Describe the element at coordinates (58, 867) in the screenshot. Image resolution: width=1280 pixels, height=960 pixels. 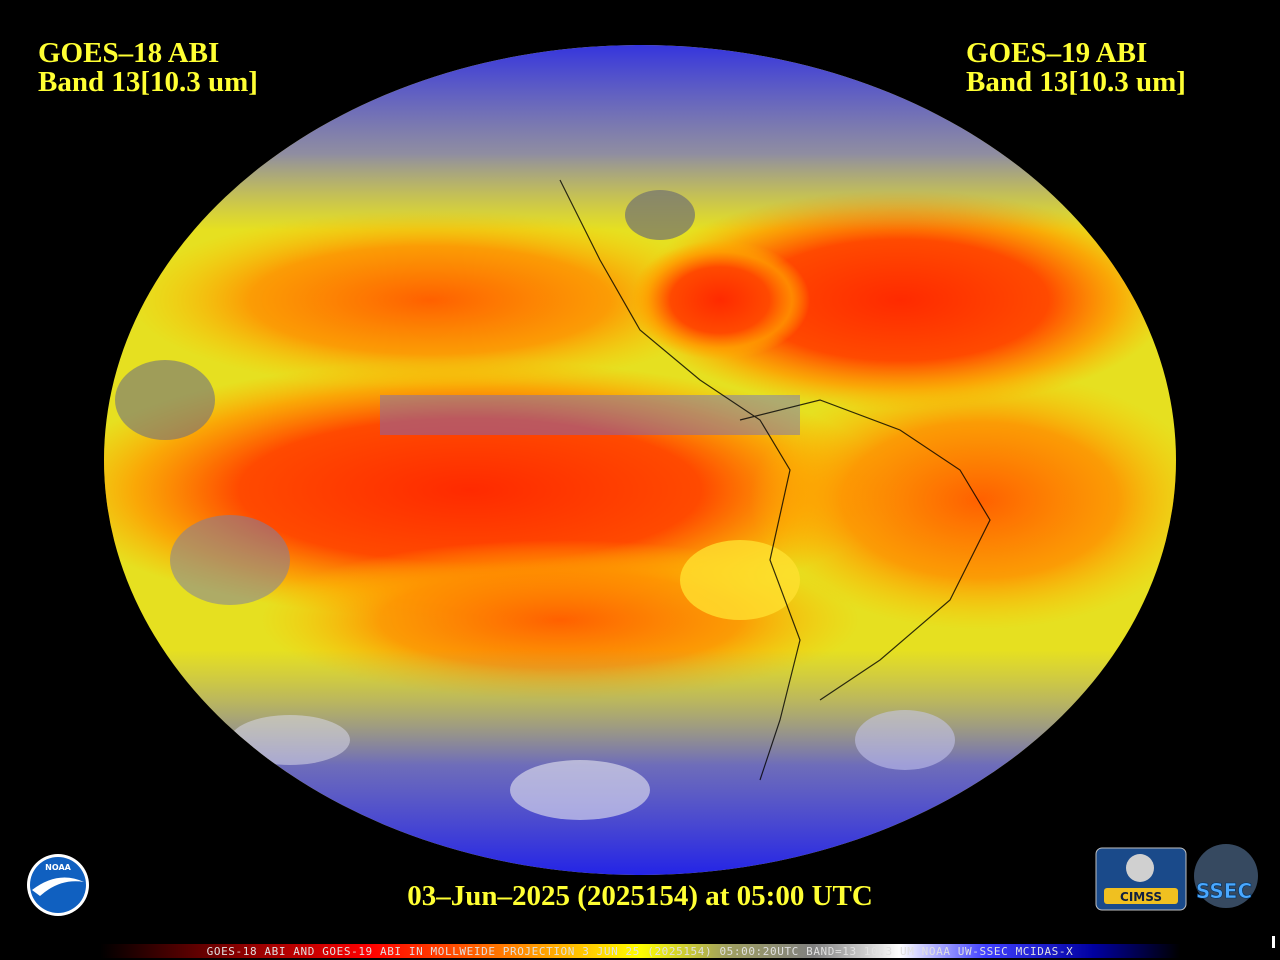
I see `noaa-label: NOAA` at that location.